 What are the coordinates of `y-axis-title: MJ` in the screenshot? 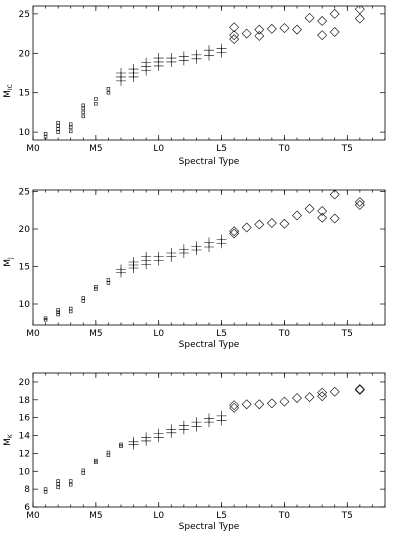 It's located at (8, 262).